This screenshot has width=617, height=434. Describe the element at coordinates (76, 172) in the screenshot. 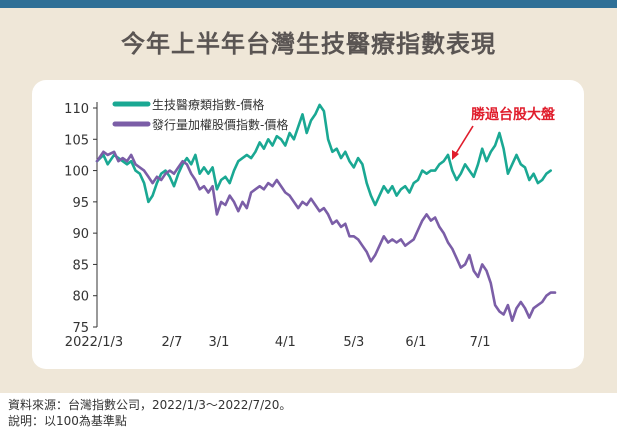

I see `y-tick-label-100: 100` at that location.